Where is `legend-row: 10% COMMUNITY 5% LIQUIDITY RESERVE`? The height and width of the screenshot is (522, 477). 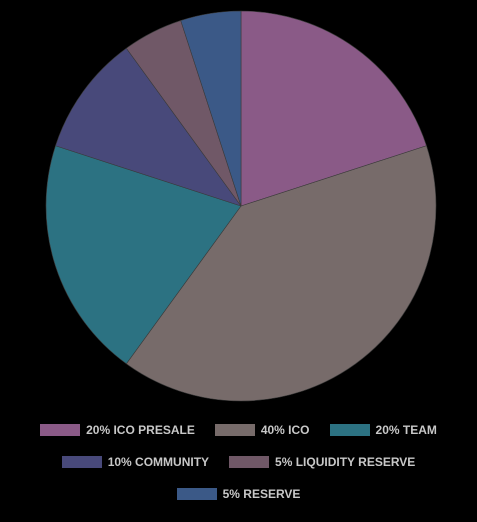
legend-row: 10% COMMUNITY 5% LIQUIDITY RESERVE is located at coordinates (238, 462).